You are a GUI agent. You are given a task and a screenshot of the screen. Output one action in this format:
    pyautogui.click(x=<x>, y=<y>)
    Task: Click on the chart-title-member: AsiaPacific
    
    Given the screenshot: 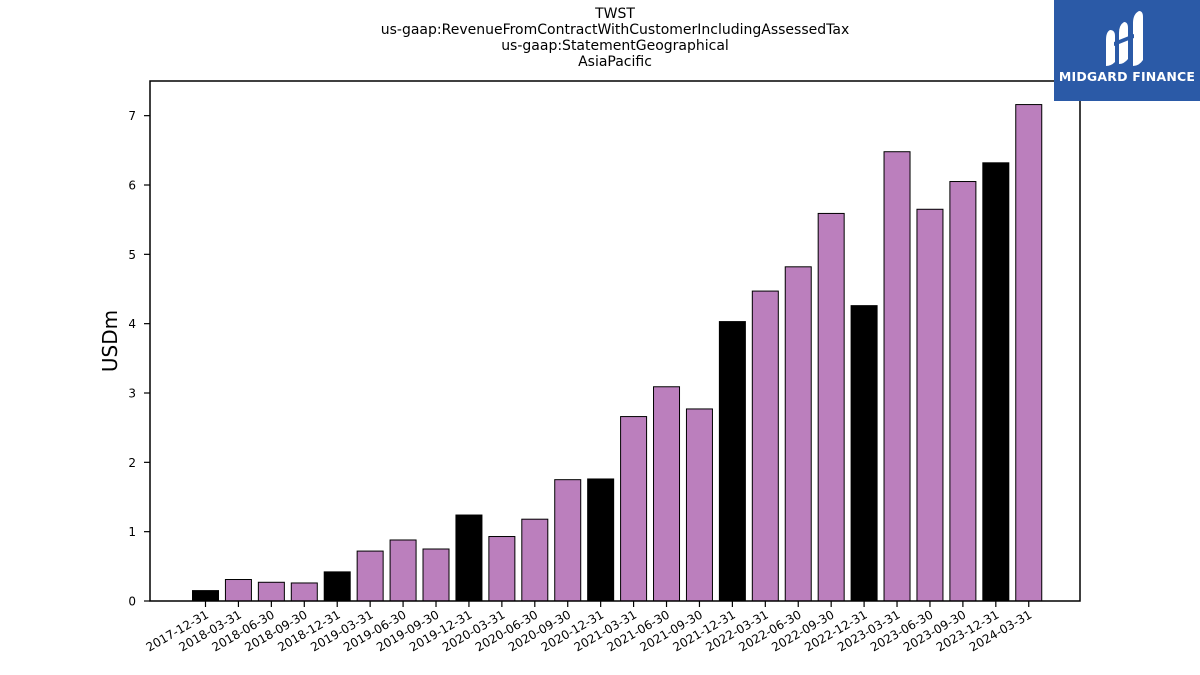 What is the action you would take?
    pyautogui.click(x=615, y=62)
    